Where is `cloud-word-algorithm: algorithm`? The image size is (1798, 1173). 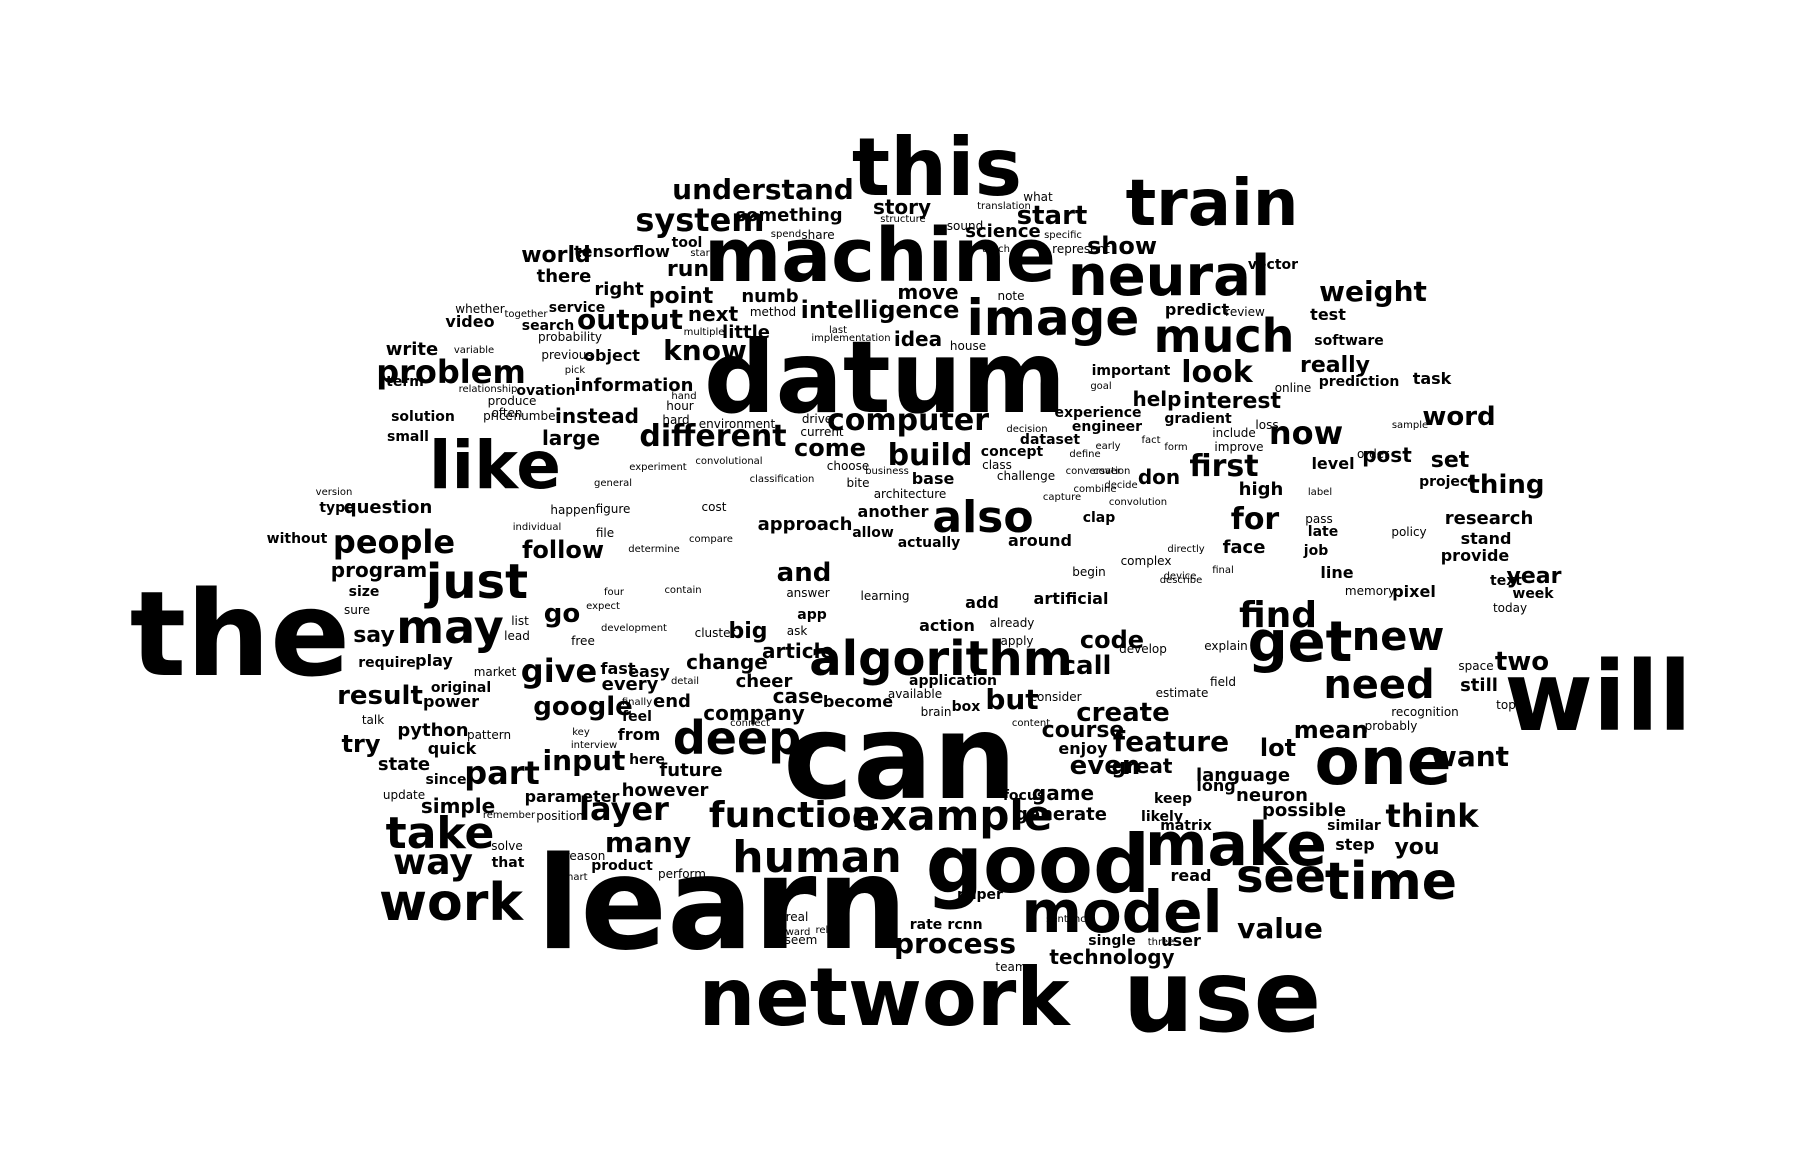 cloud-word-algorithm: algorithm is located at coordinates (941, 659).